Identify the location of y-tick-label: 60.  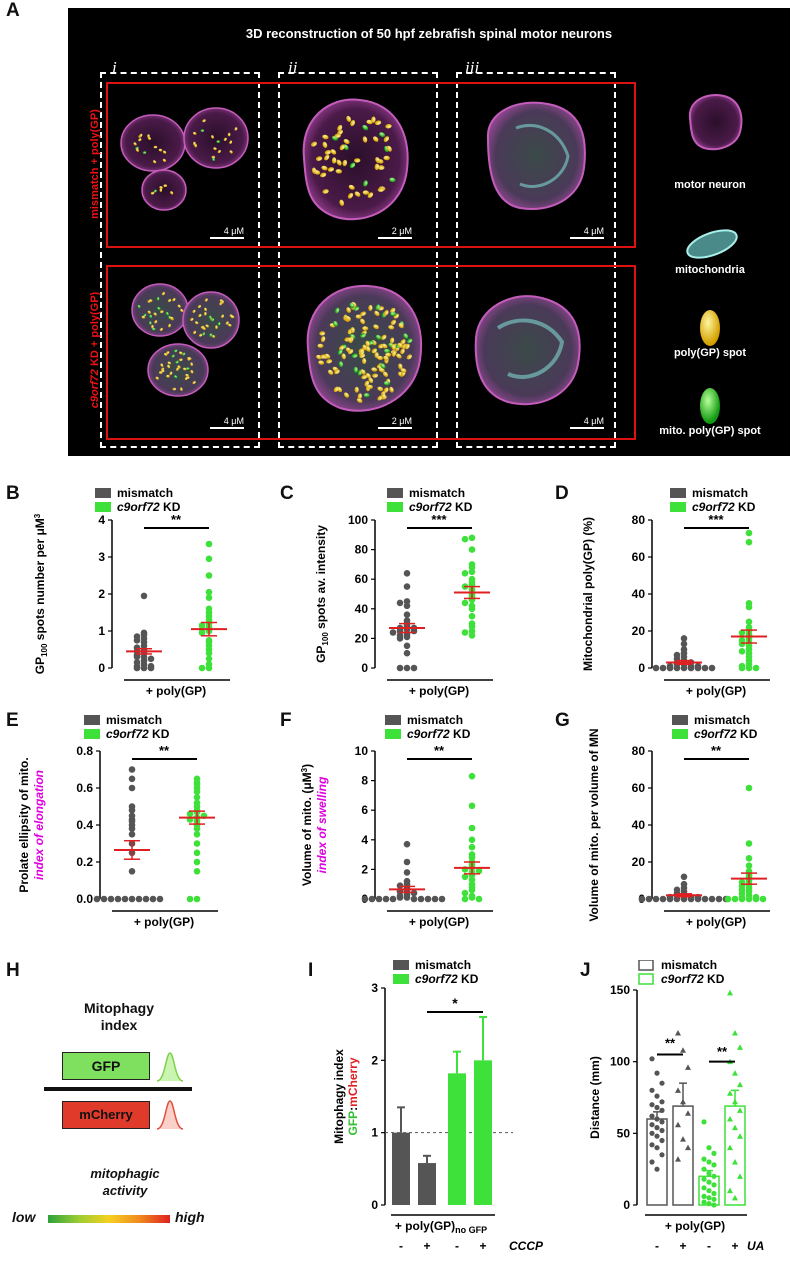
(639, 557).